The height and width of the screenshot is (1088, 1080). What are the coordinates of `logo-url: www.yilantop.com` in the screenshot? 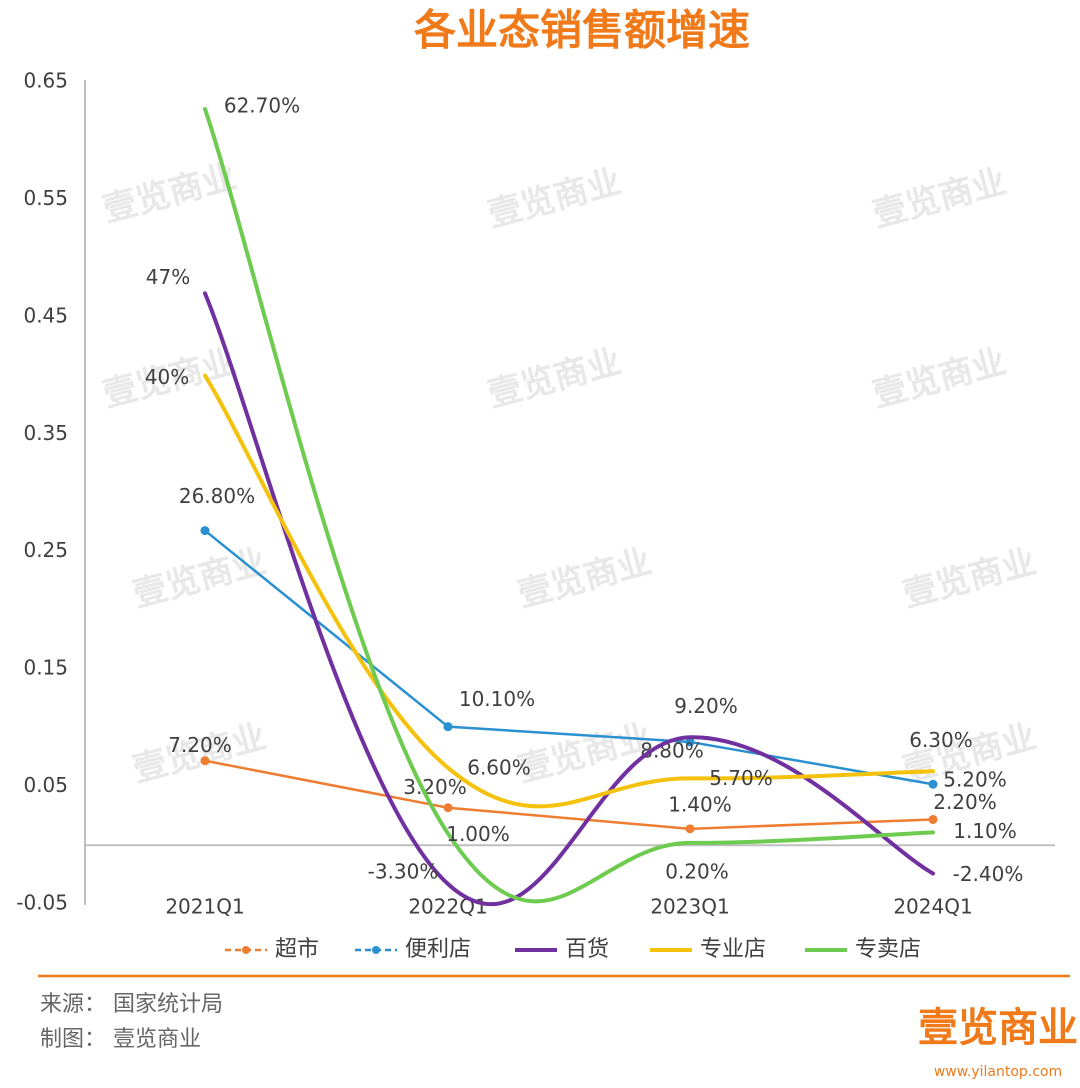 It's located at (998, 1072).